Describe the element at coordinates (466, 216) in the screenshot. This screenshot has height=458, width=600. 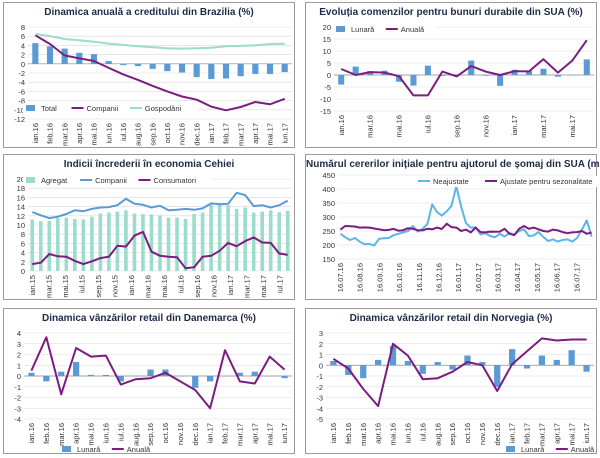
I see `line-series-neajustate` at that location.